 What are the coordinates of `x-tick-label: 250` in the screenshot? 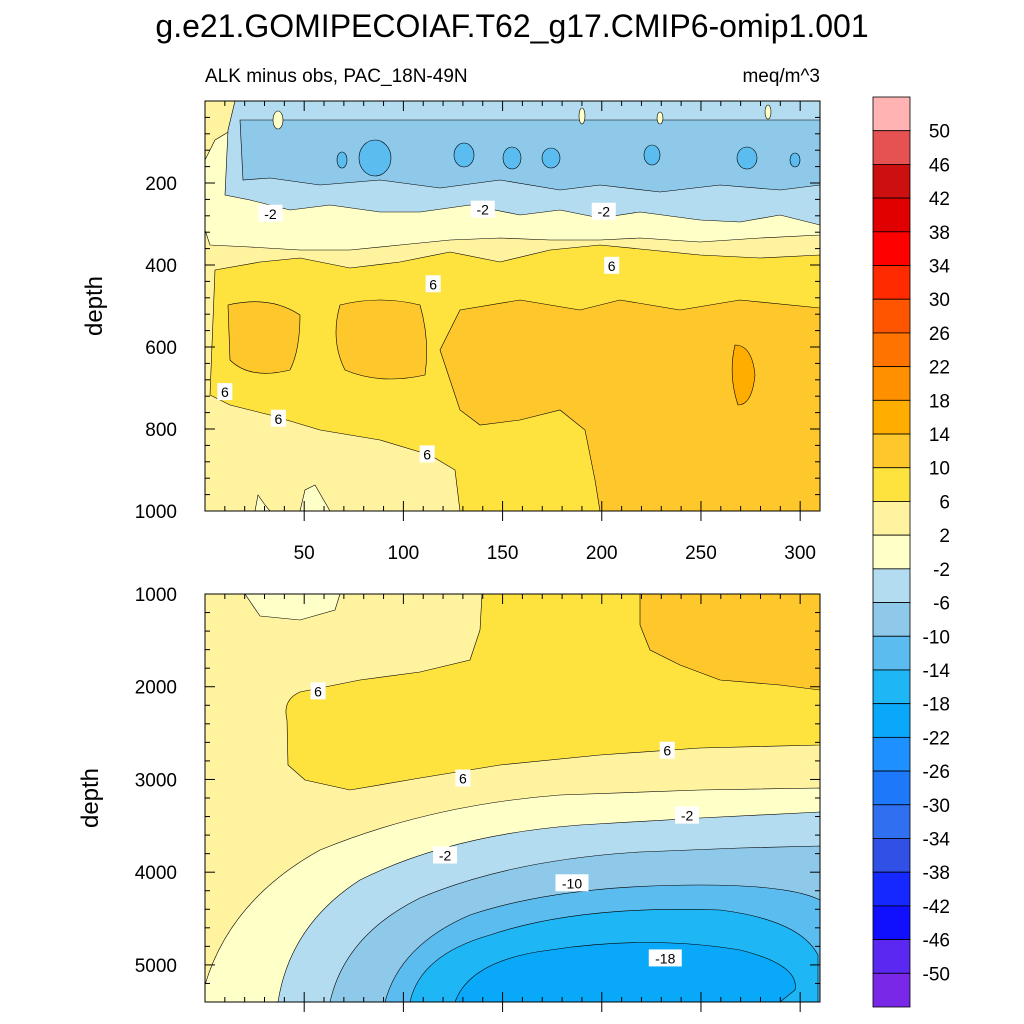 It's located at (701, 553).